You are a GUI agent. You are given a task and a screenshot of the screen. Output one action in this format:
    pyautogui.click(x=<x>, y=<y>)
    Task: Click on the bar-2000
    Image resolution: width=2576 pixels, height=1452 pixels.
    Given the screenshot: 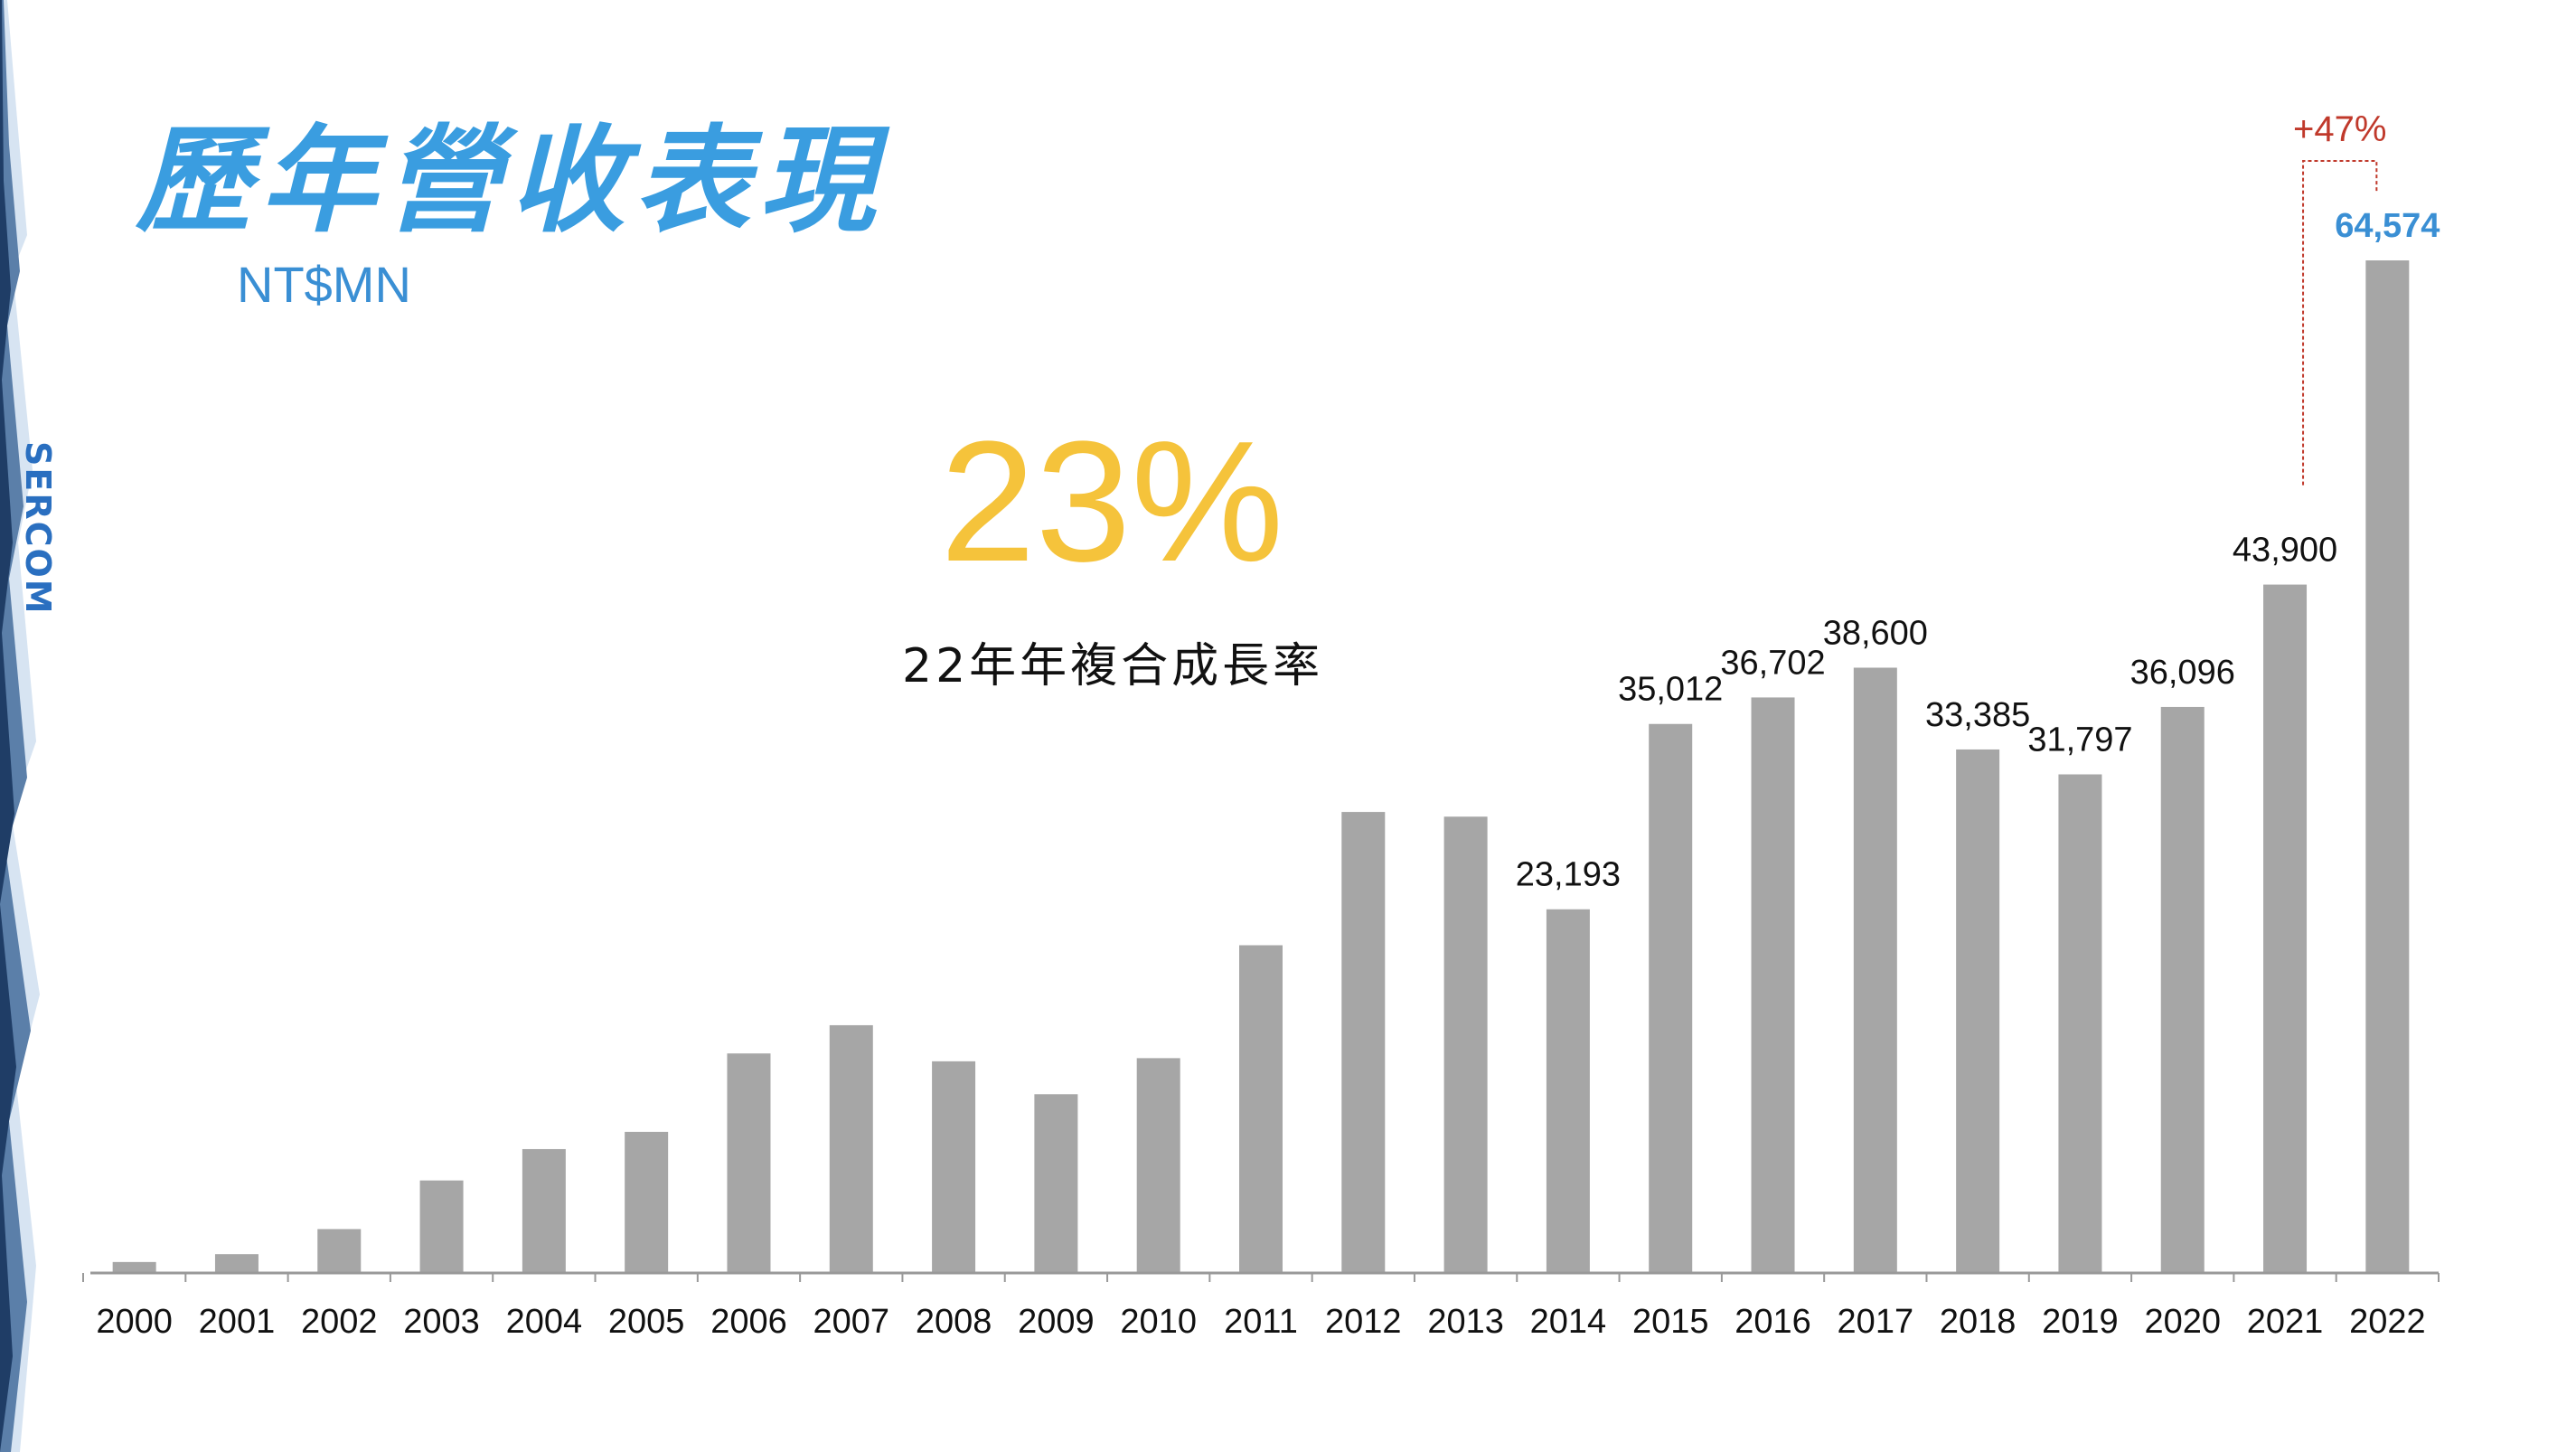 What is the action you would take?
    pyautogui.click(x=134, y=1267)
    